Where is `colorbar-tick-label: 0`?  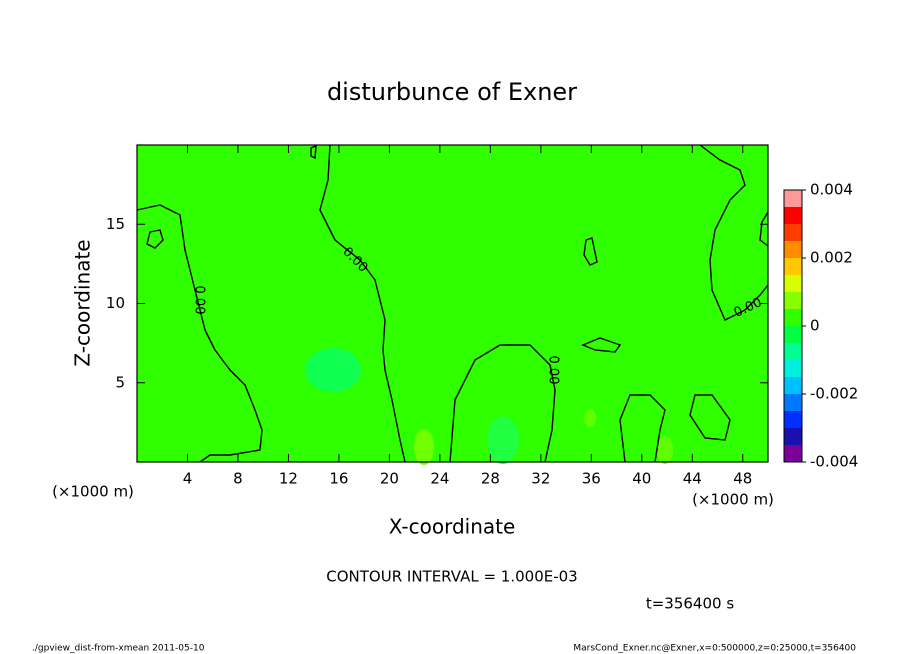
colorbar-tick-label: 0 is located at coordinates (815, 326).